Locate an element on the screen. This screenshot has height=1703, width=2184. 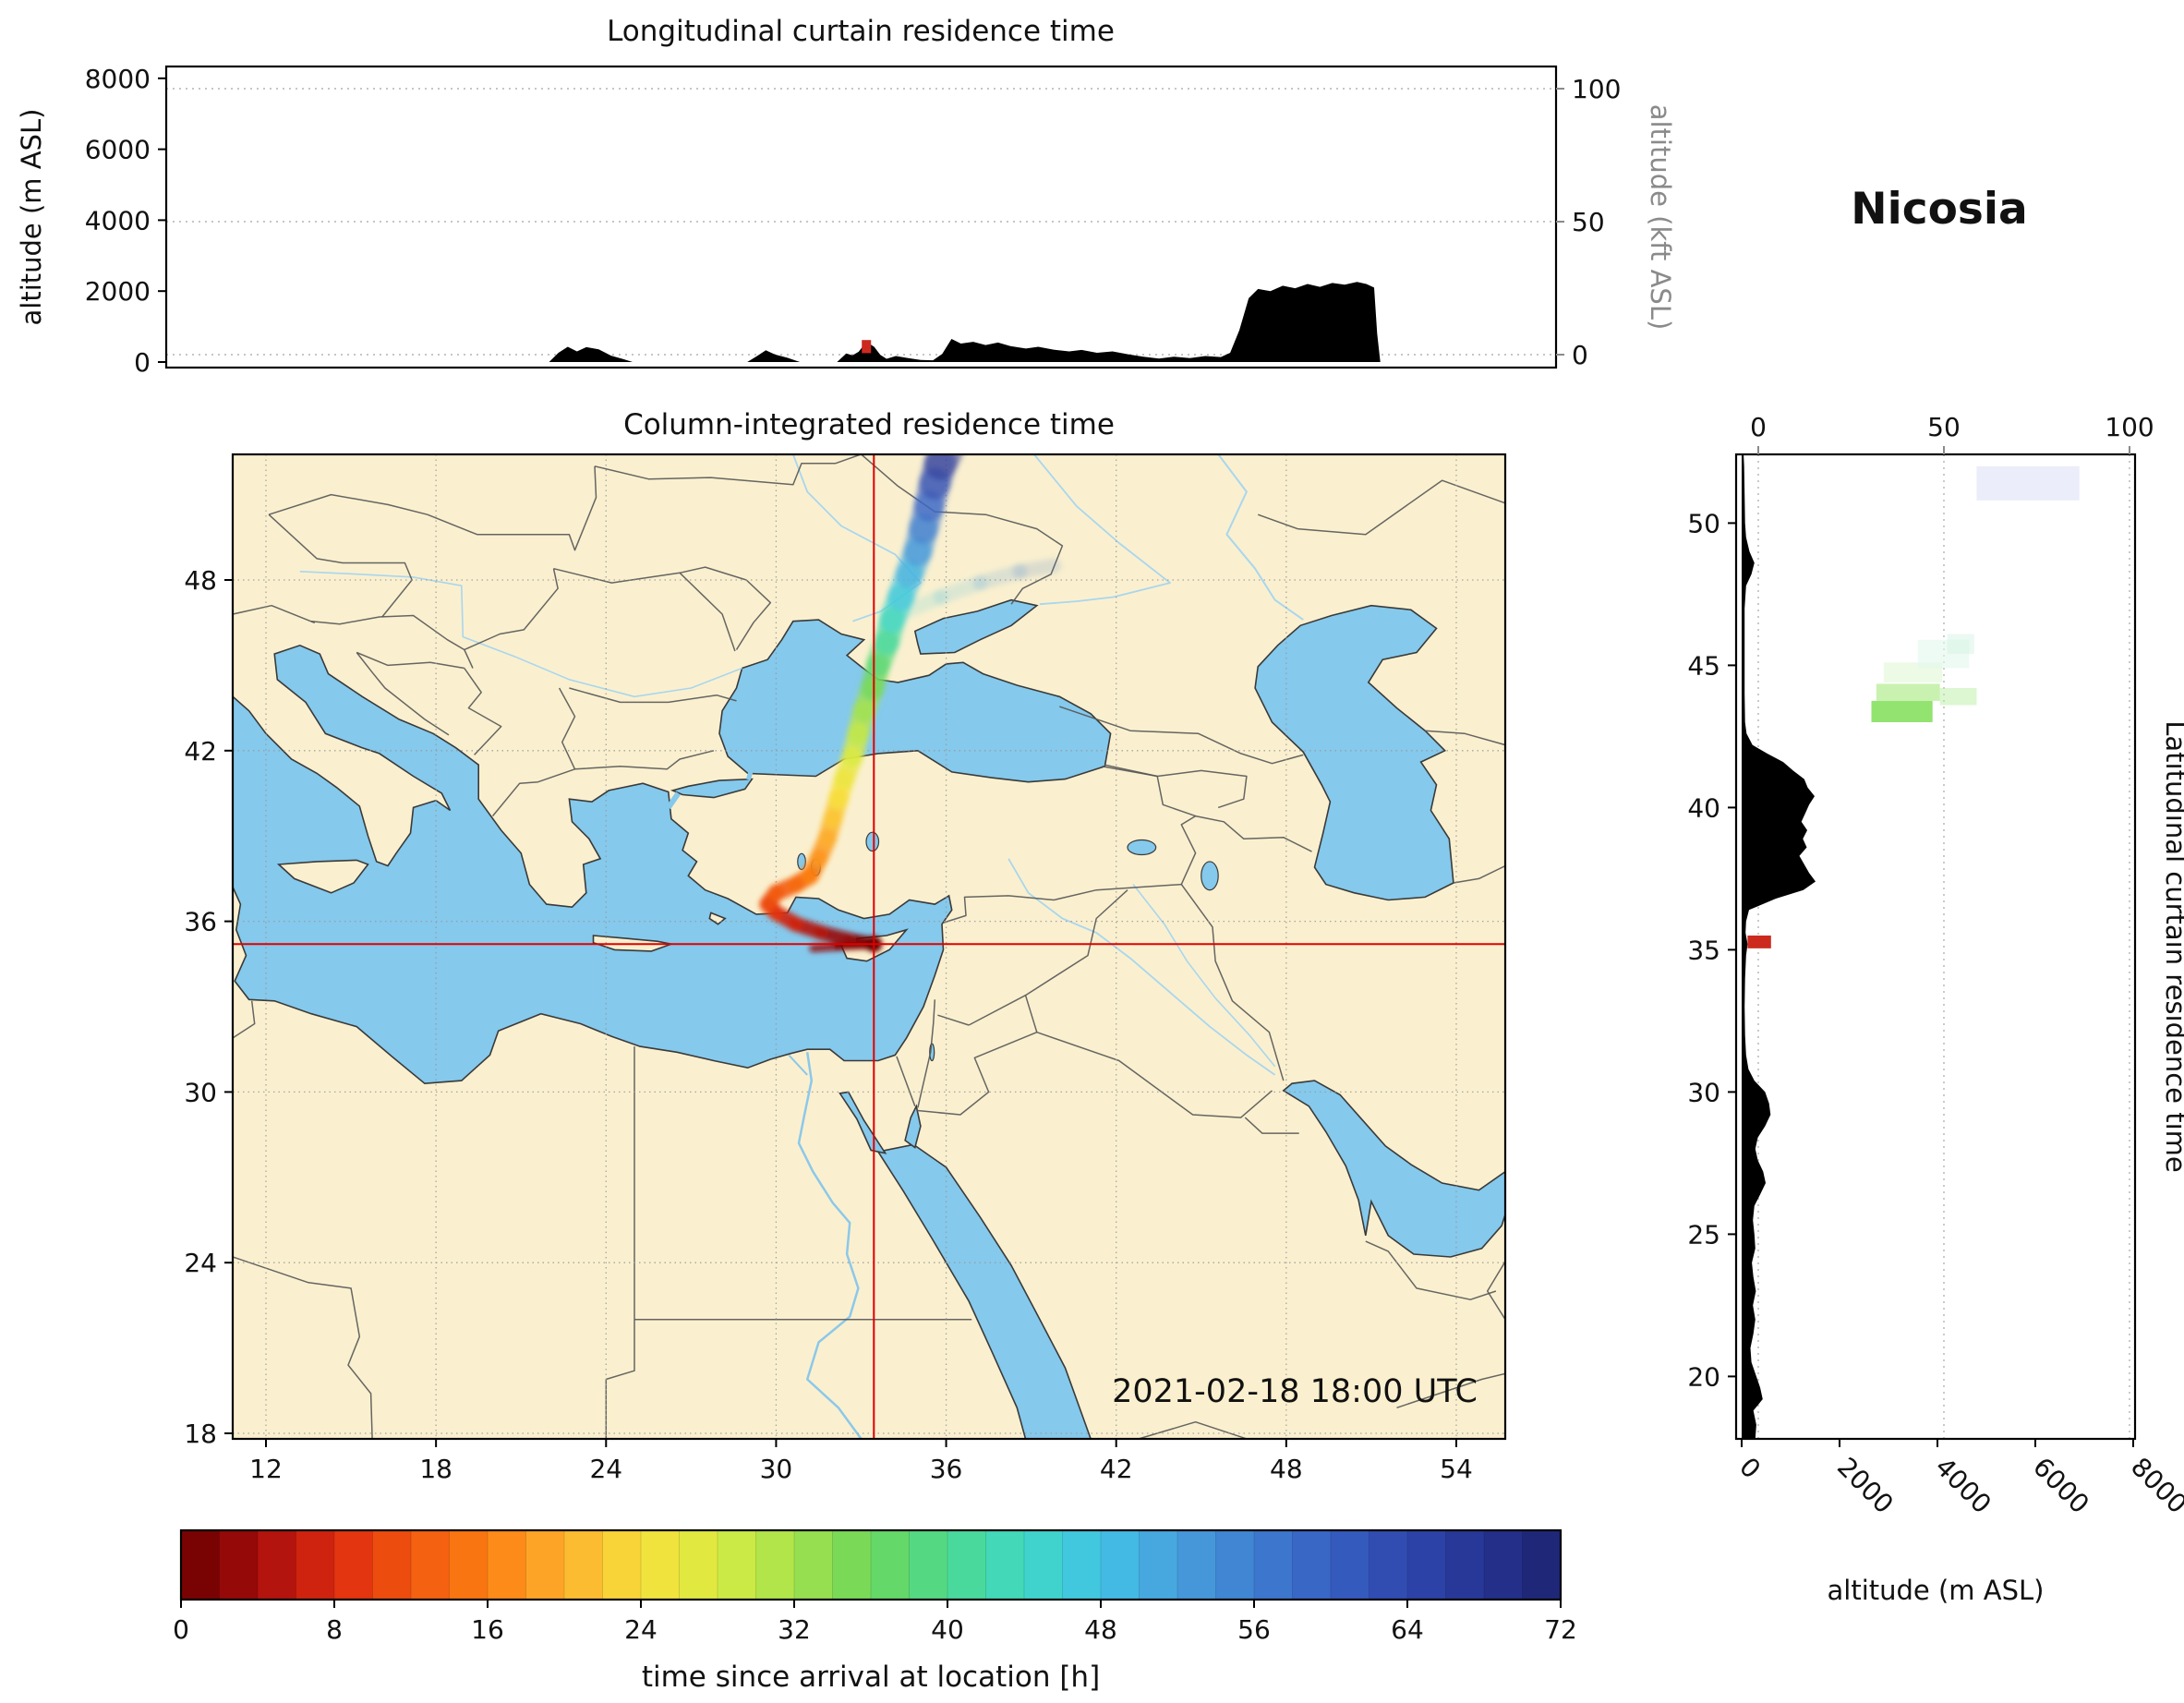
lat-top-ticks-el: 0 is located at coordinates (1758, 427).